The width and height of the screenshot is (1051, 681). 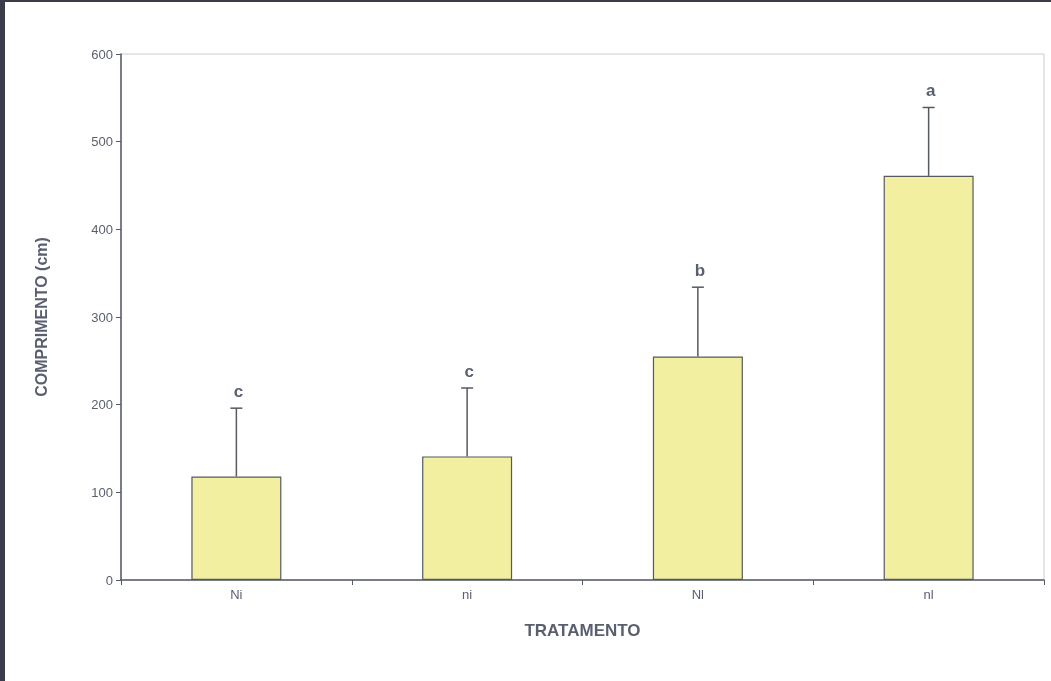 I want to click on y-tick-label: 100, so click(x=102, y=492).